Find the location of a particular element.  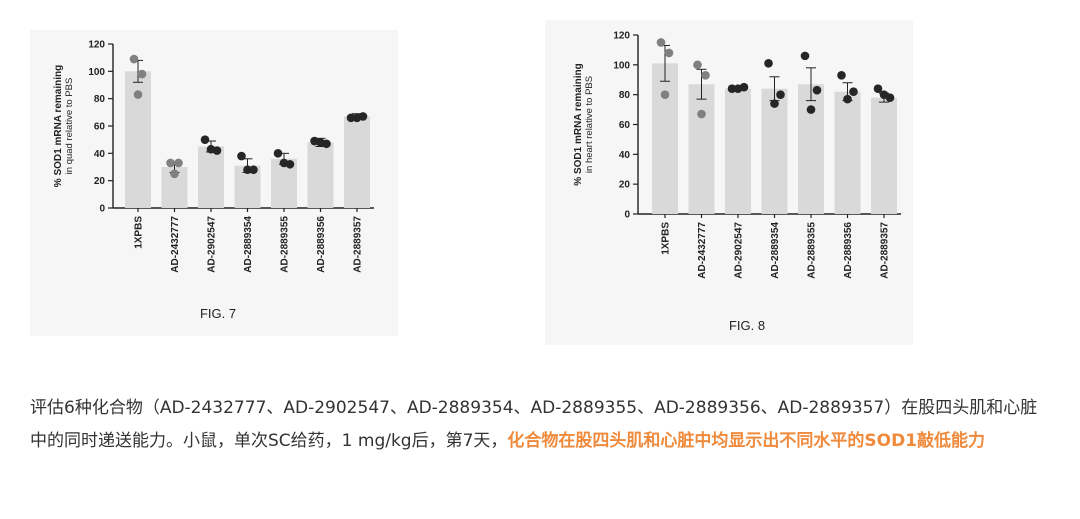

caption-highlight: 化合物在股四头肌和心脏中均显示出不同水平的SOD1敲低能力 is located at coordinates (746, 441).